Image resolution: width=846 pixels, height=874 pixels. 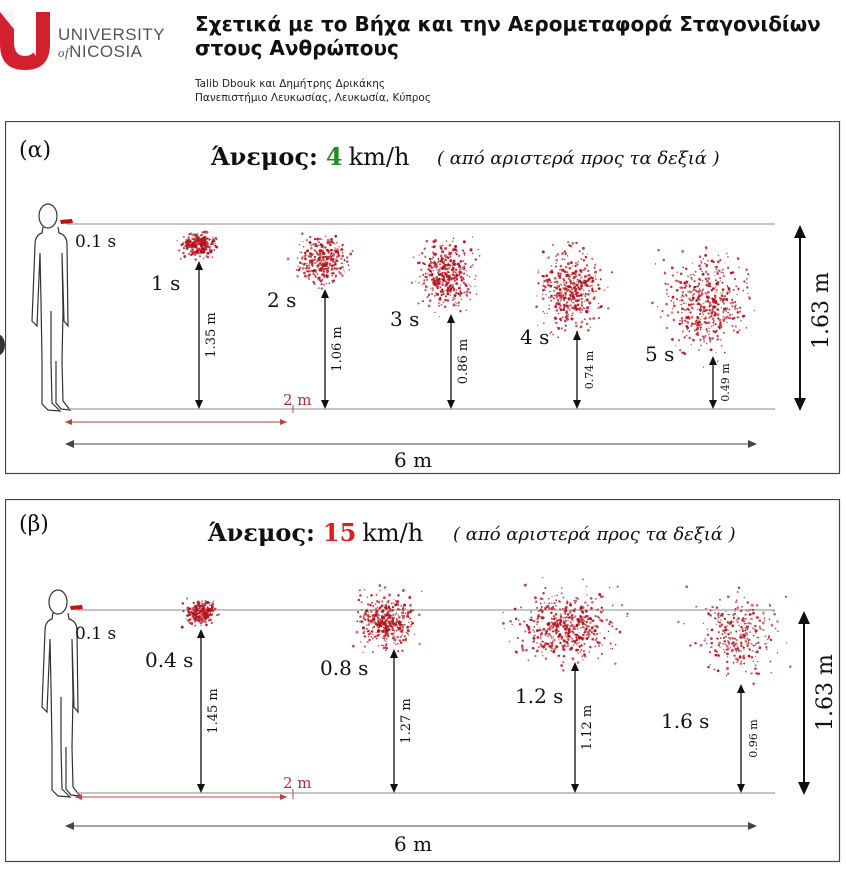 I want to click on height-arrows: 1.35 m 1.06 m 0.86 m 0.74 m 0.49 m, so click(x=463, y=335).